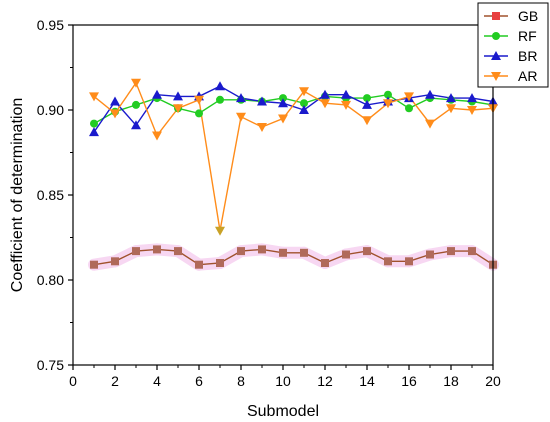  Describe the element at coordinates (325, 381) in the screenshot. I see `x-tick-label: 12` at that location.